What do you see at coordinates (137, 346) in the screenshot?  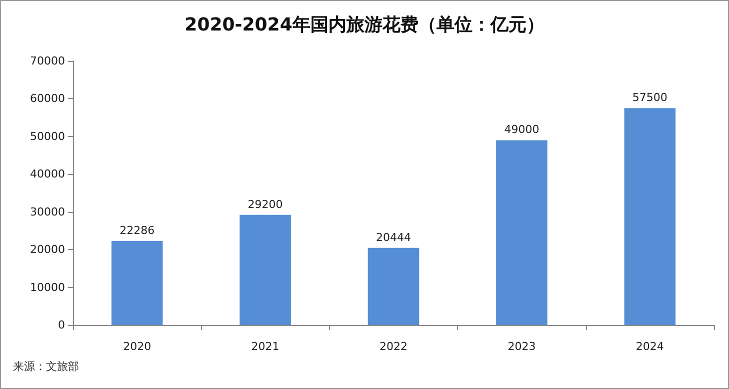 I see `x-tick-label: 2020` at bounding box center [137, 346].